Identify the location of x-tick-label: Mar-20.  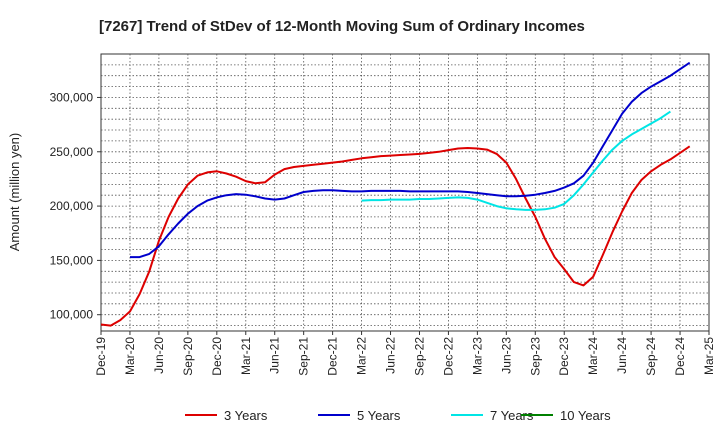
(130, 356).